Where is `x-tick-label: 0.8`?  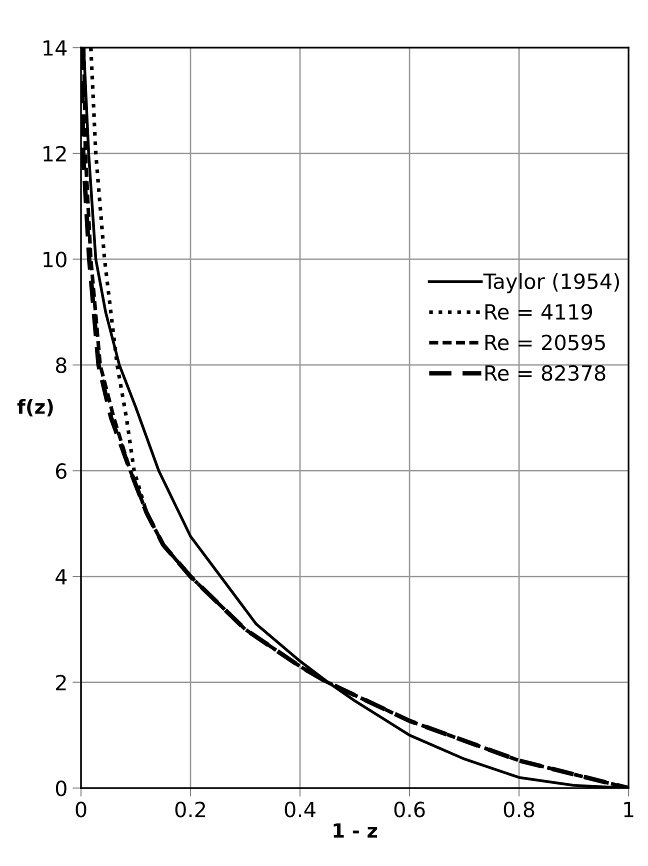
x-tick-label: 0.8 is located at coordinates (519, 810).